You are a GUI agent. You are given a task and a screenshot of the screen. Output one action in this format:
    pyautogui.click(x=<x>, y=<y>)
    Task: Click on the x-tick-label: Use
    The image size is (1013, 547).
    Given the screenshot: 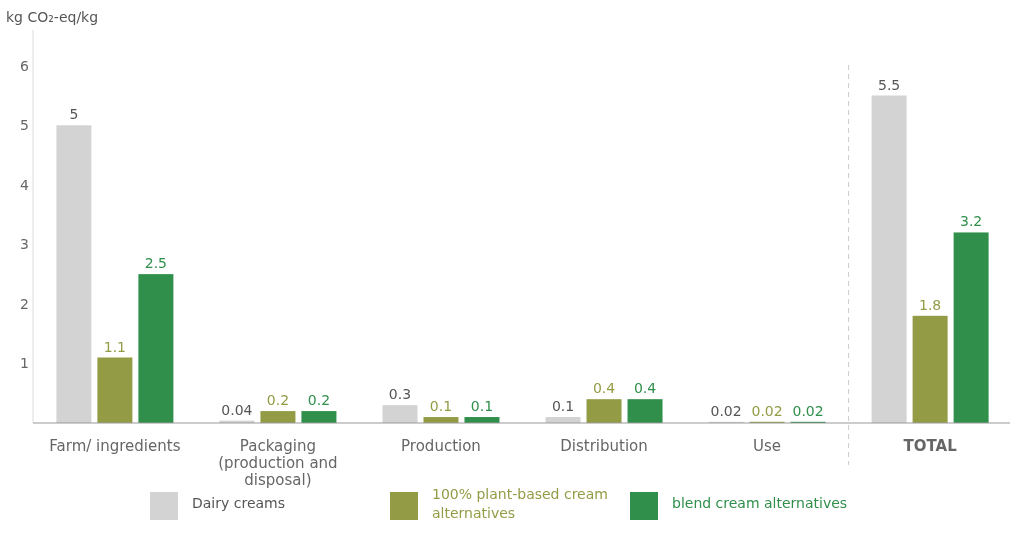 What is the action you would take?
    pyautogui.click(x=767, y=446)
    